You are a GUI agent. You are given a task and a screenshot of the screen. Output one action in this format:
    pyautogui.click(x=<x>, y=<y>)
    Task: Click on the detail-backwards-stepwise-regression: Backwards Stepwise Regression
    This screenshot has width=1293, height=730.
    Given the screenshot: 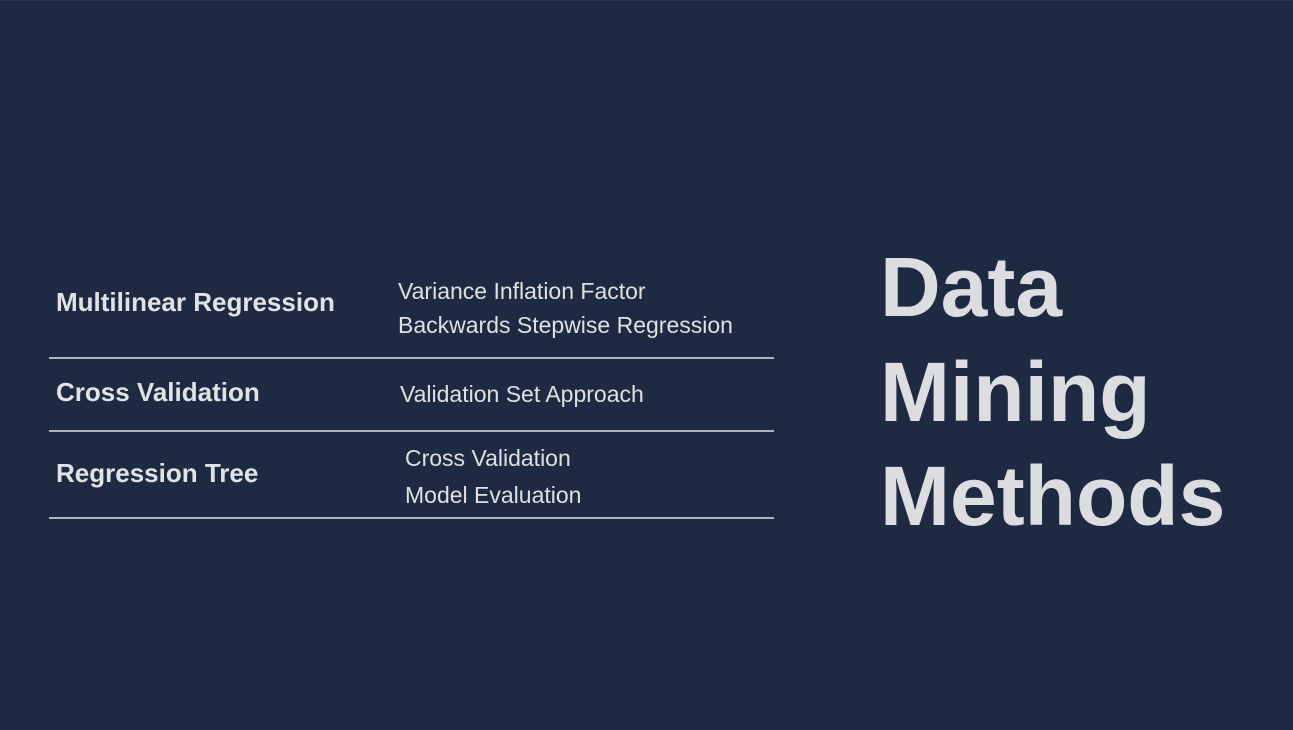 What is the action you would take?
    pyautogui.click(x=565, y=325)
    